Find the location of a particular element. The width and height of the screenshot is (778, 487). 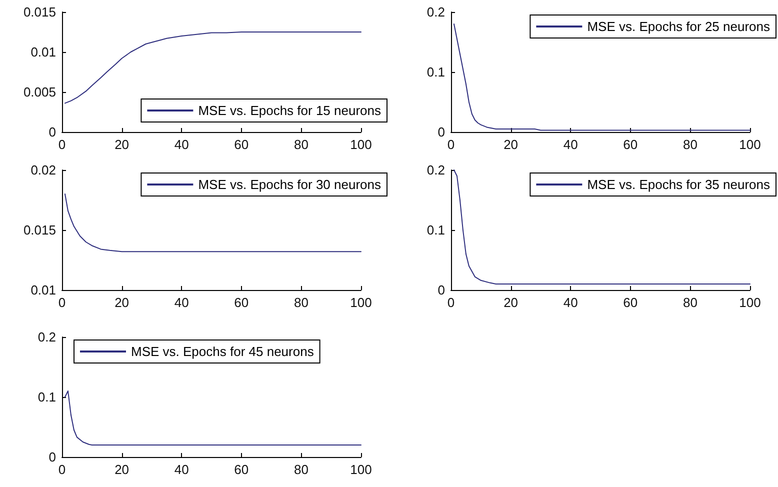

legend-label: MSE vs. Epochs for 30 neurons is located at coordinates (290, 184).